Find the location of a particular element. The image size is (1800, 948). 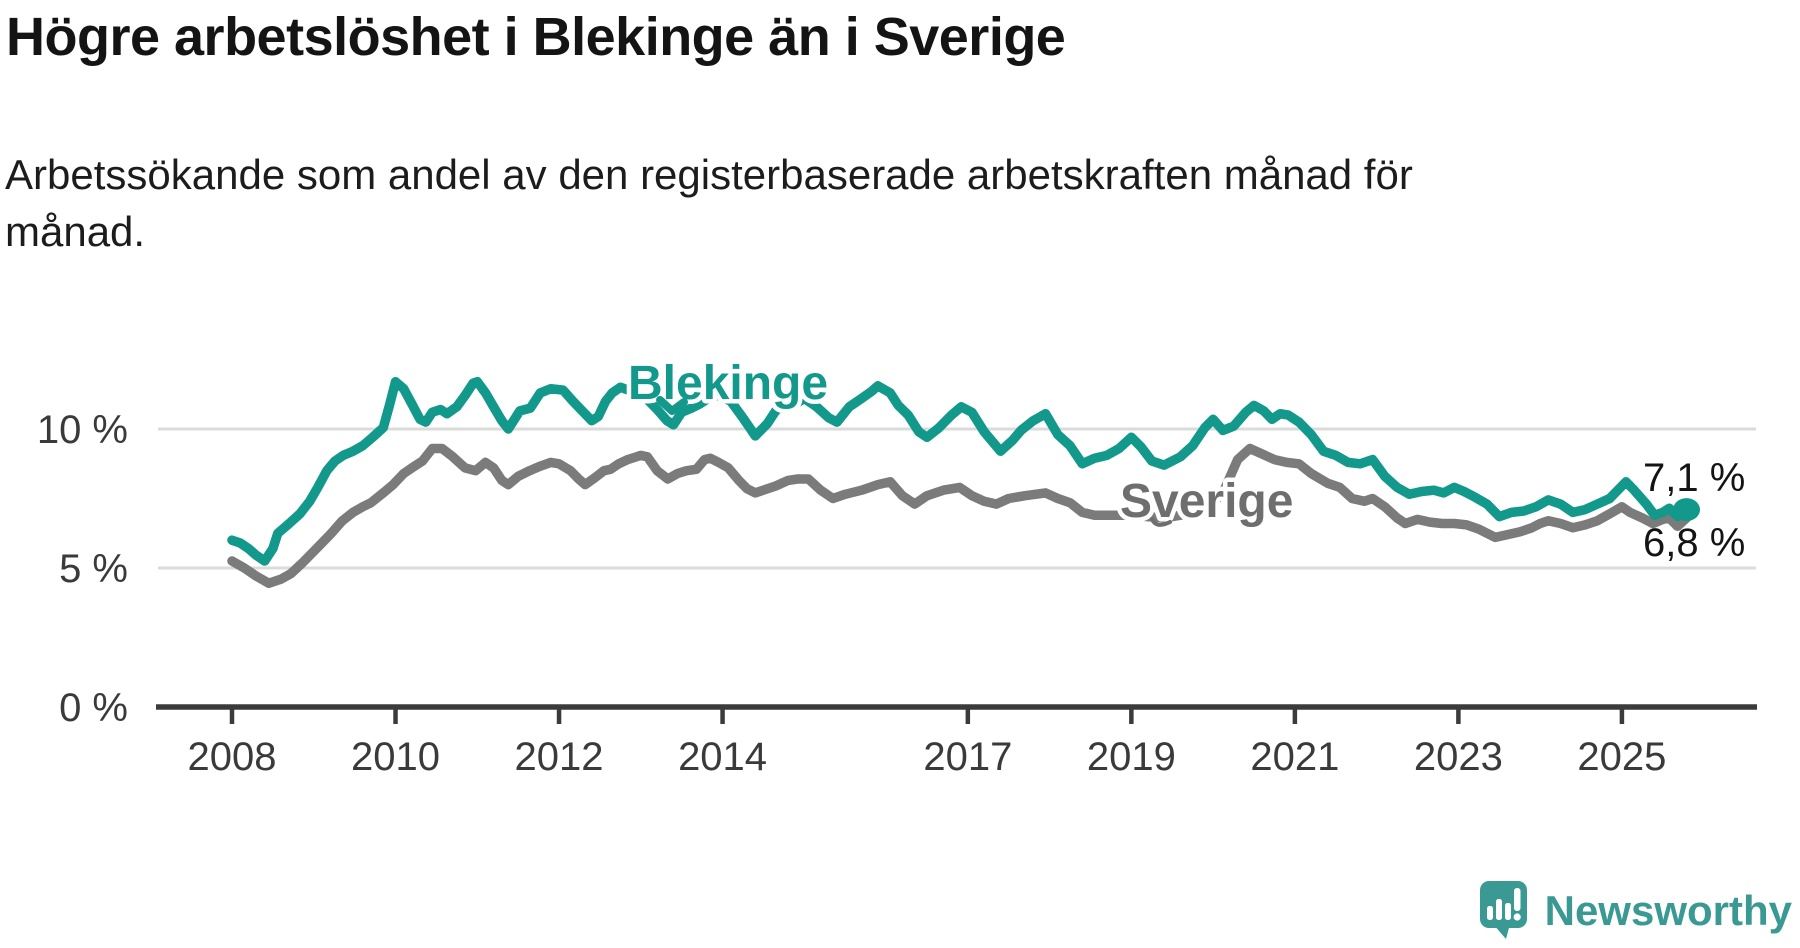

blekinge-label-pointer-icon is located at coordinates (672, 405).